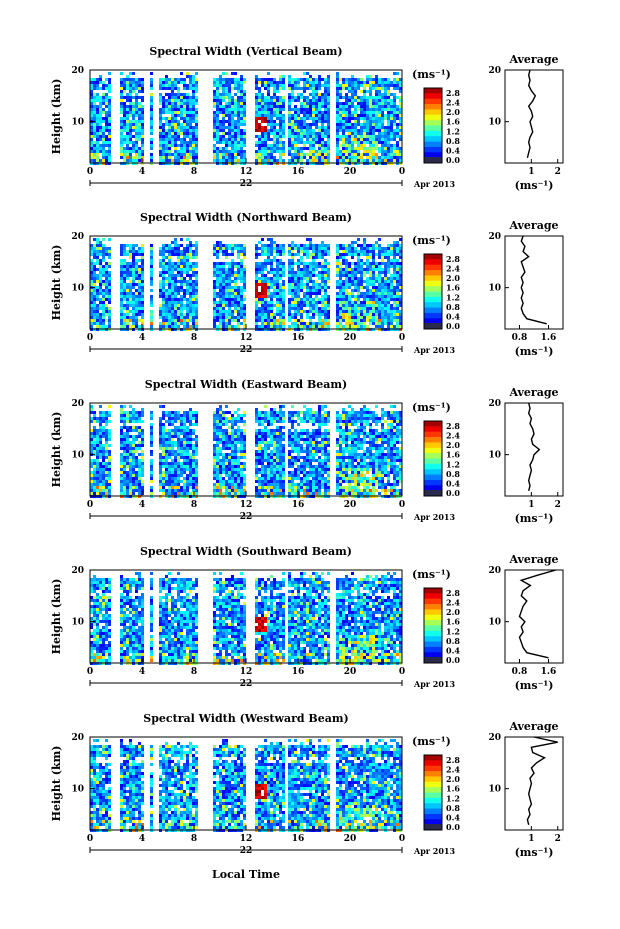 The width and height of the screenshot is (620, 929). Describe the element at coordinates (246, 874) in the screenshot. I see `x-axis-label: Local Time` at that location.